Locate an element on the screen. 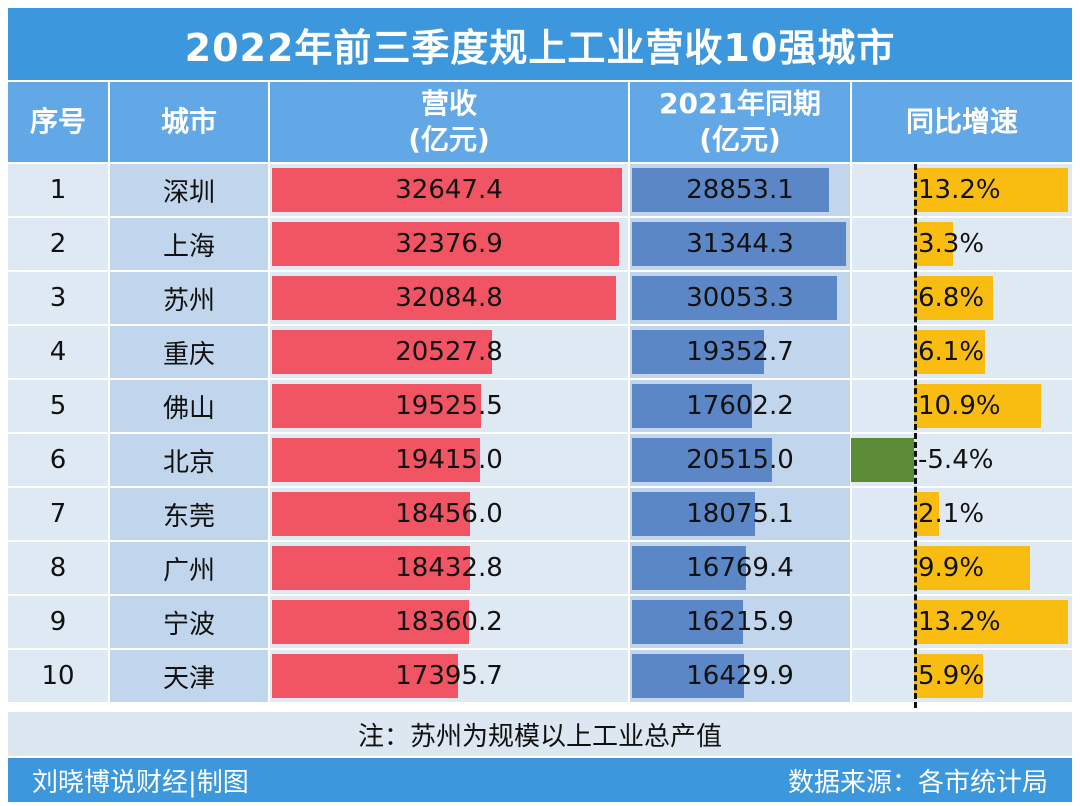 The height and width of the screenshot is (806, 1080). rank-cell: 6 is located at coordinates (58, 460).